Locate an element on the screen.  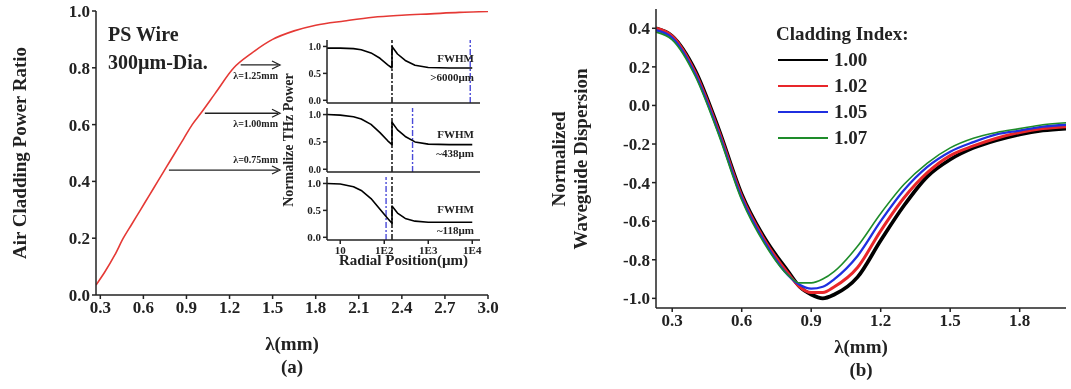
y-tick-label: -1.0 is located at coordinates (636, 299).